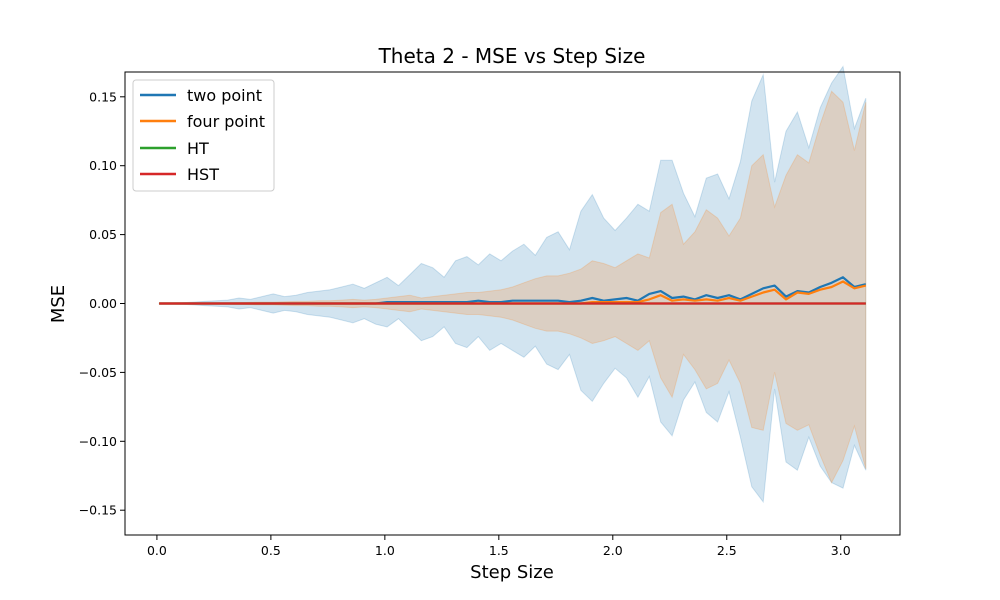 Image resolution: width=1000 pixels, height=600 pixels. What do you see at coordinates (226, 121) in the screenshot?
I see `legend-label-four-point: four point` at bounding box center [226, 121].